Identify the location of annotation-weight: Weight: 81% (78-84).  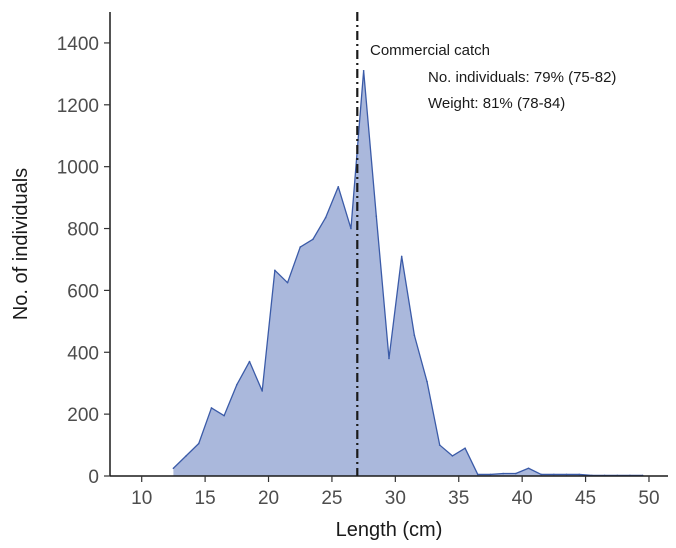
(496, 103).